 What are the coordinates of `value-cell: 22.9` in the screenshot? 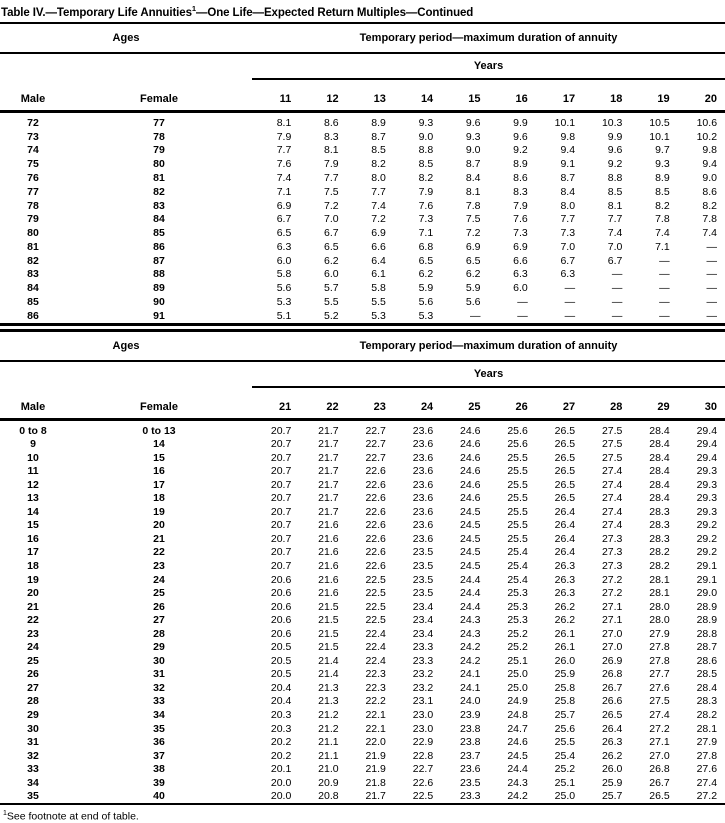 It's located at (423, 742).